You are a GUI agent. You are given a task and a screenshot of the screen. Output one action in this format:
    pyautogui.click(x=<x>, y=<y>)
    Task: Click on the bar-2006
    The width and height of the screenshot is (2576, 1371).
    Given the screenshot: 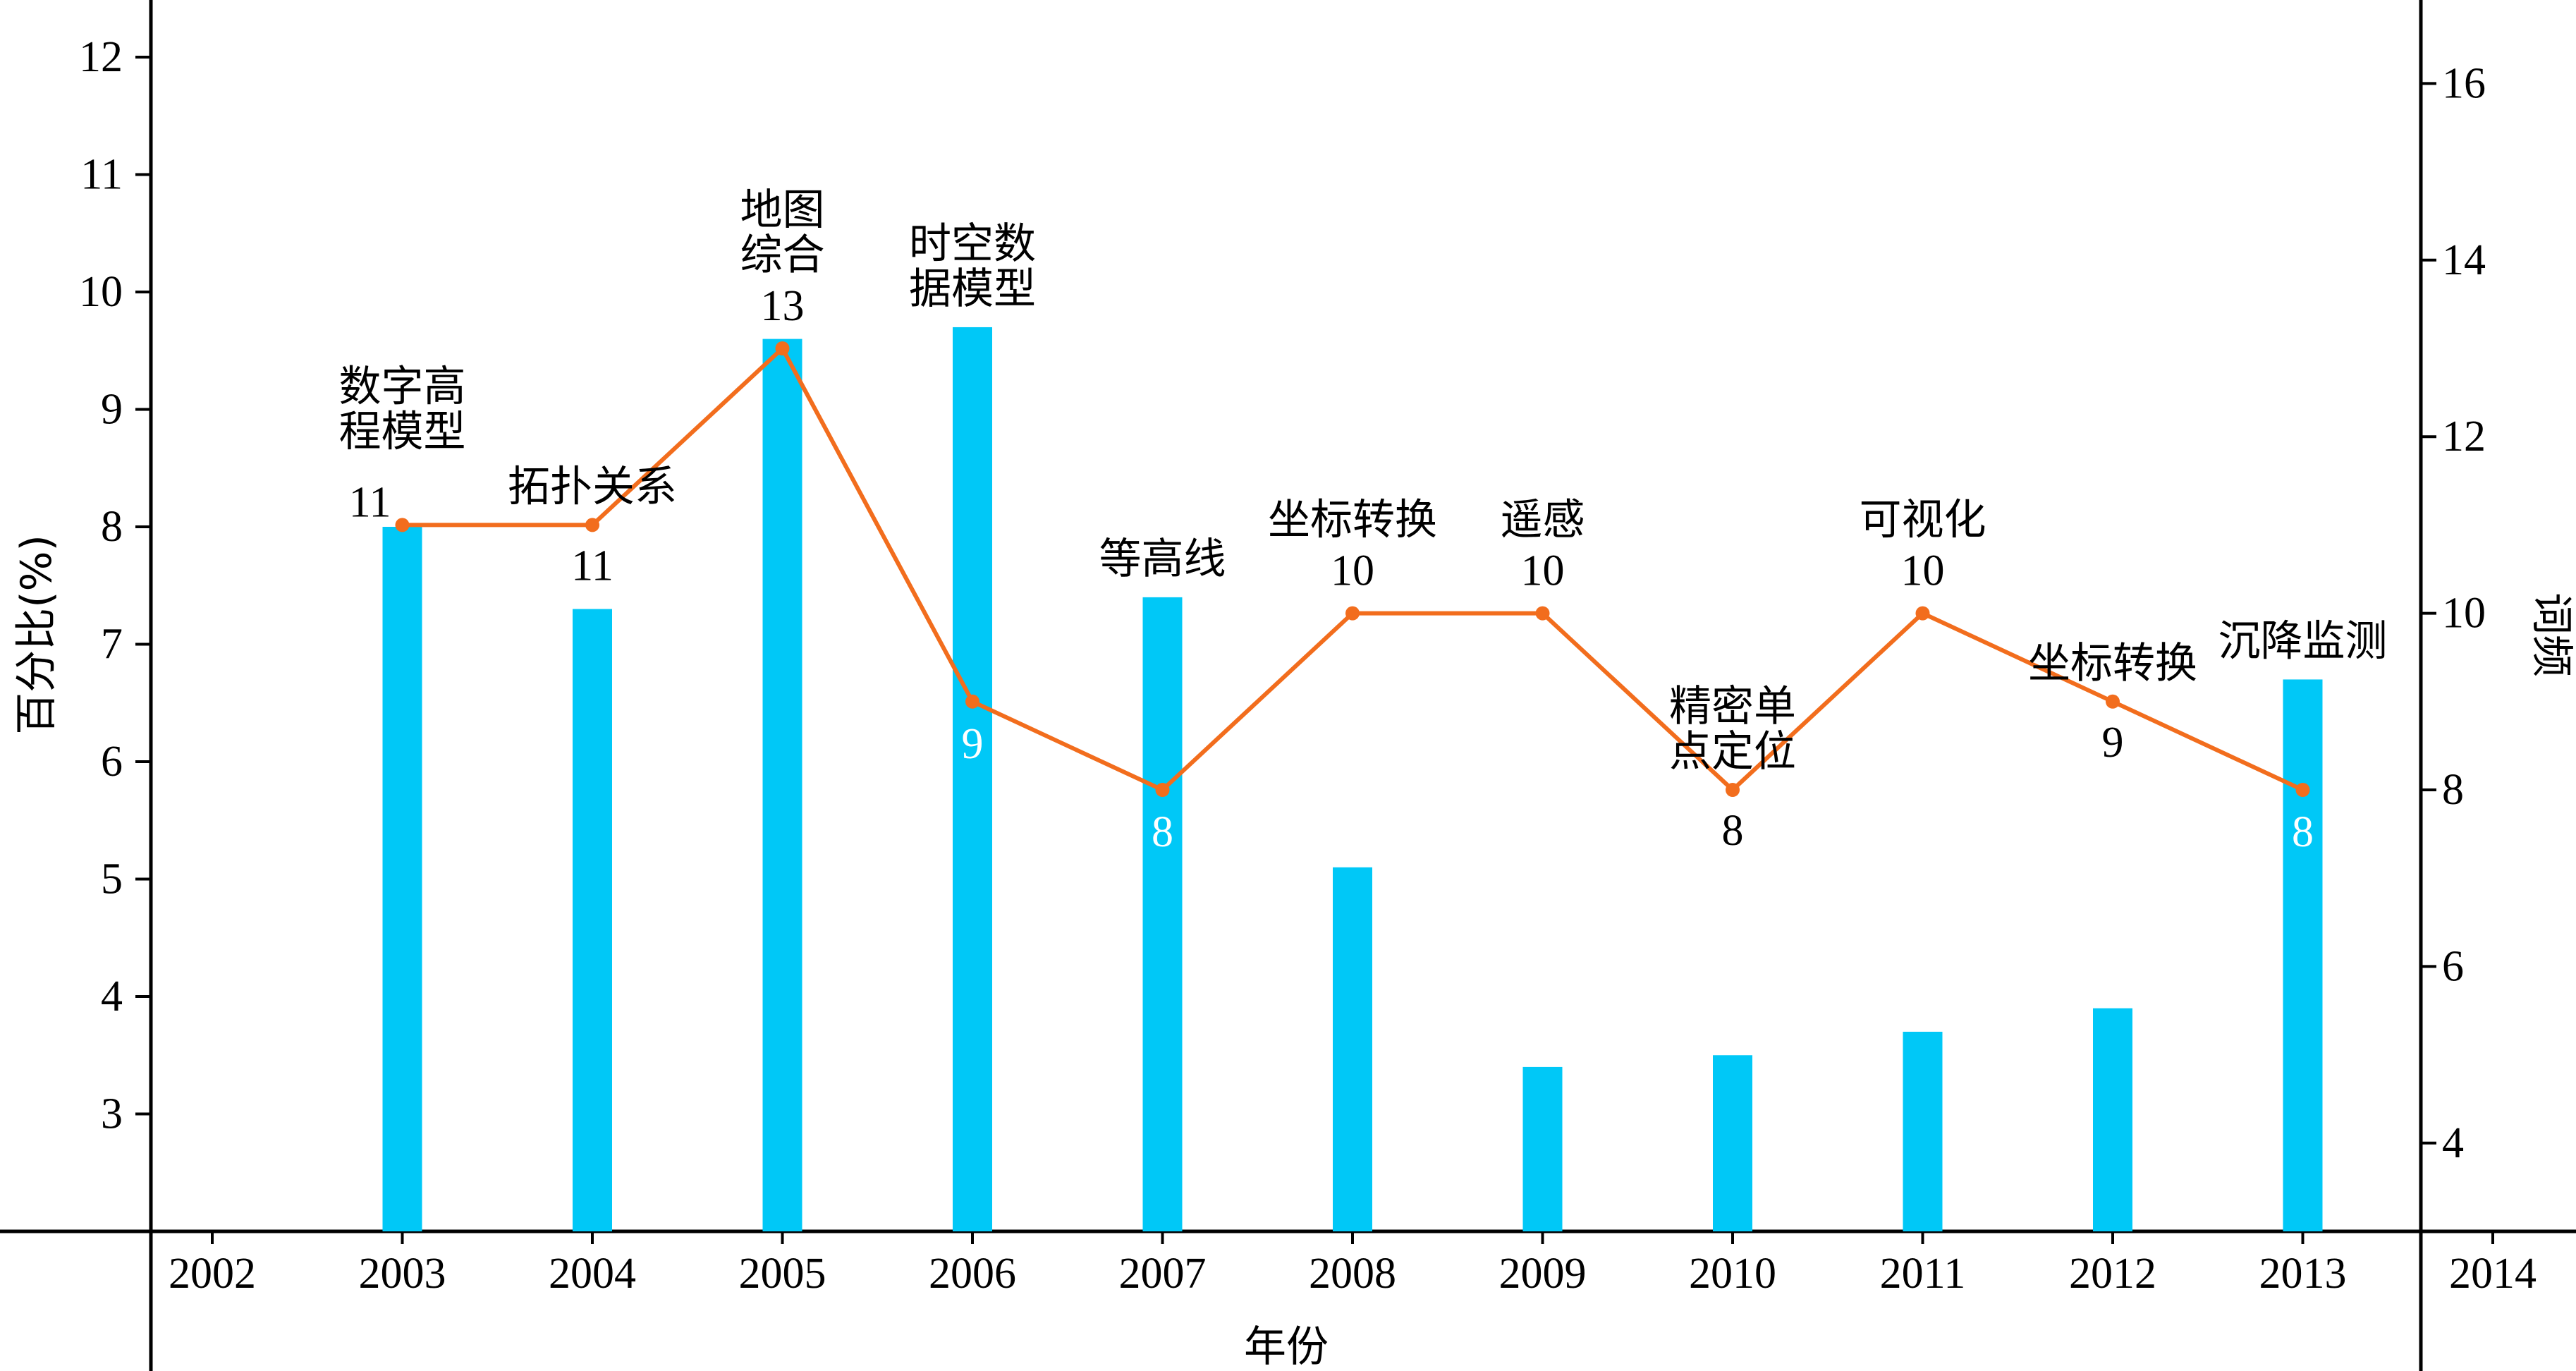 What is the action you would take?
    pyautogui.click(x=973, y=779)
    